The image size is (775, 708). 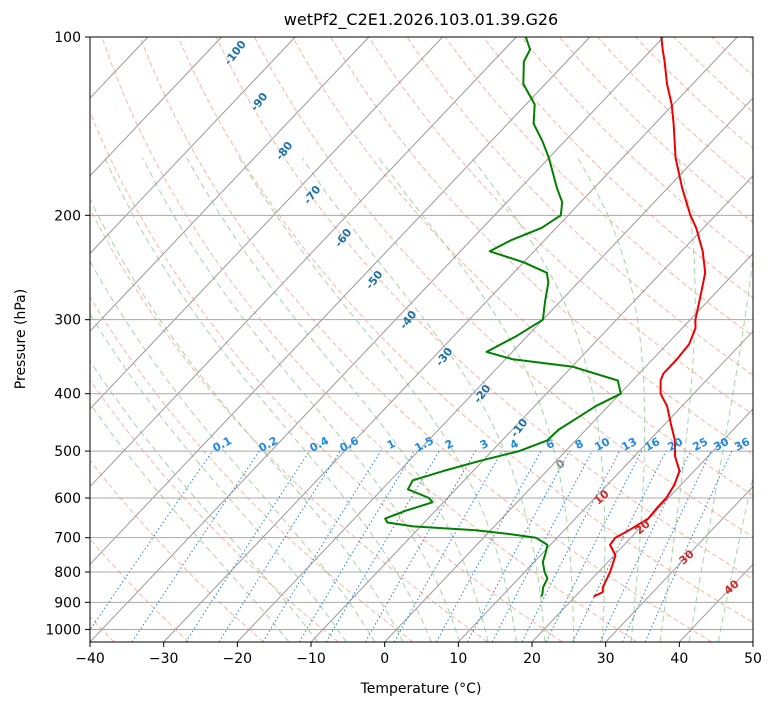 I want to click on temperature-line, so click(x=650, y=317).